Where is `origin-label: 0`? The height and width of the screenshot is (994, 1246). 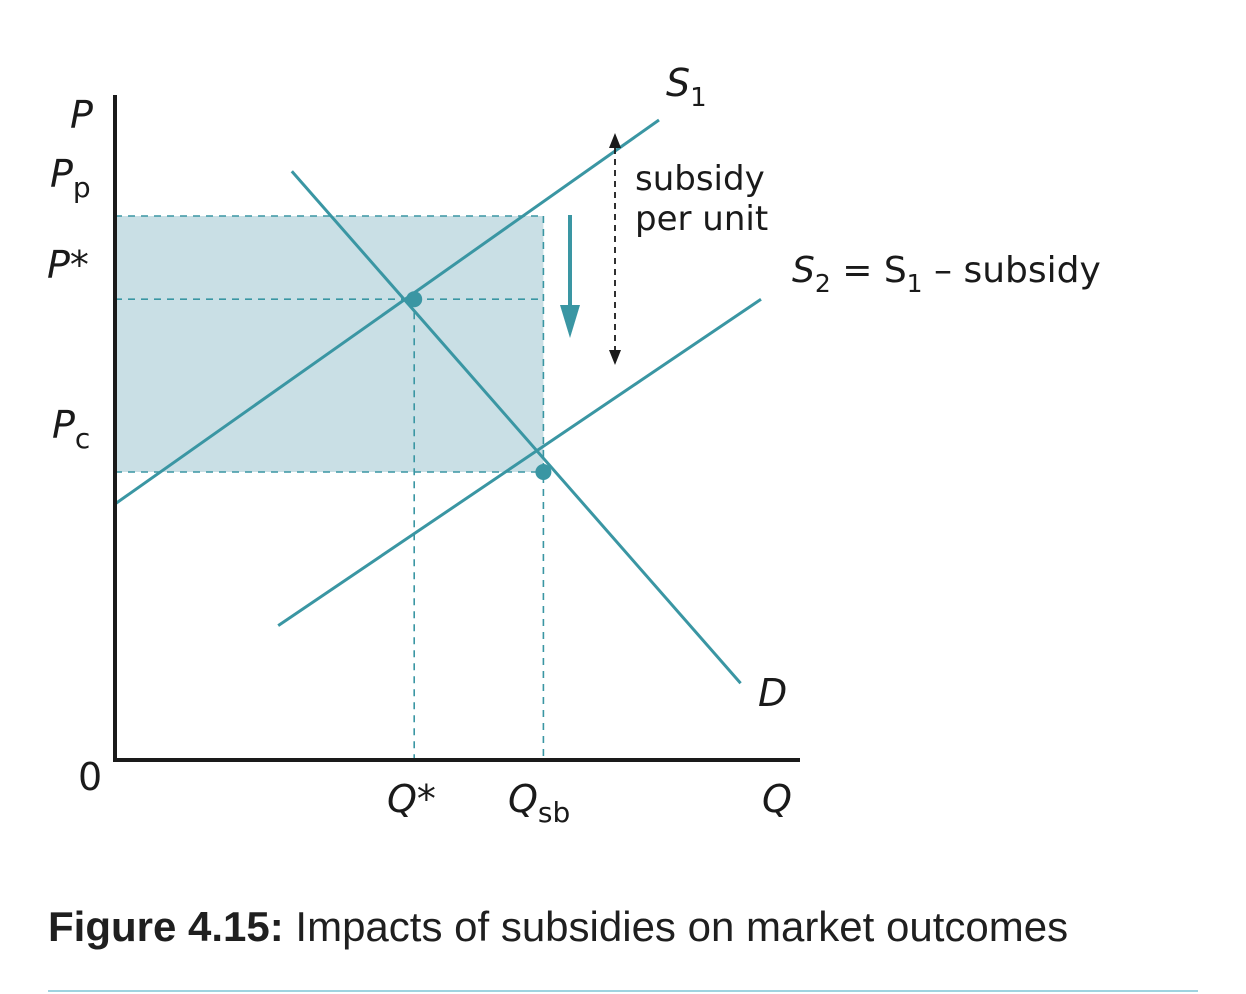 origin-label: 0 is located at coordinates (90, 777).